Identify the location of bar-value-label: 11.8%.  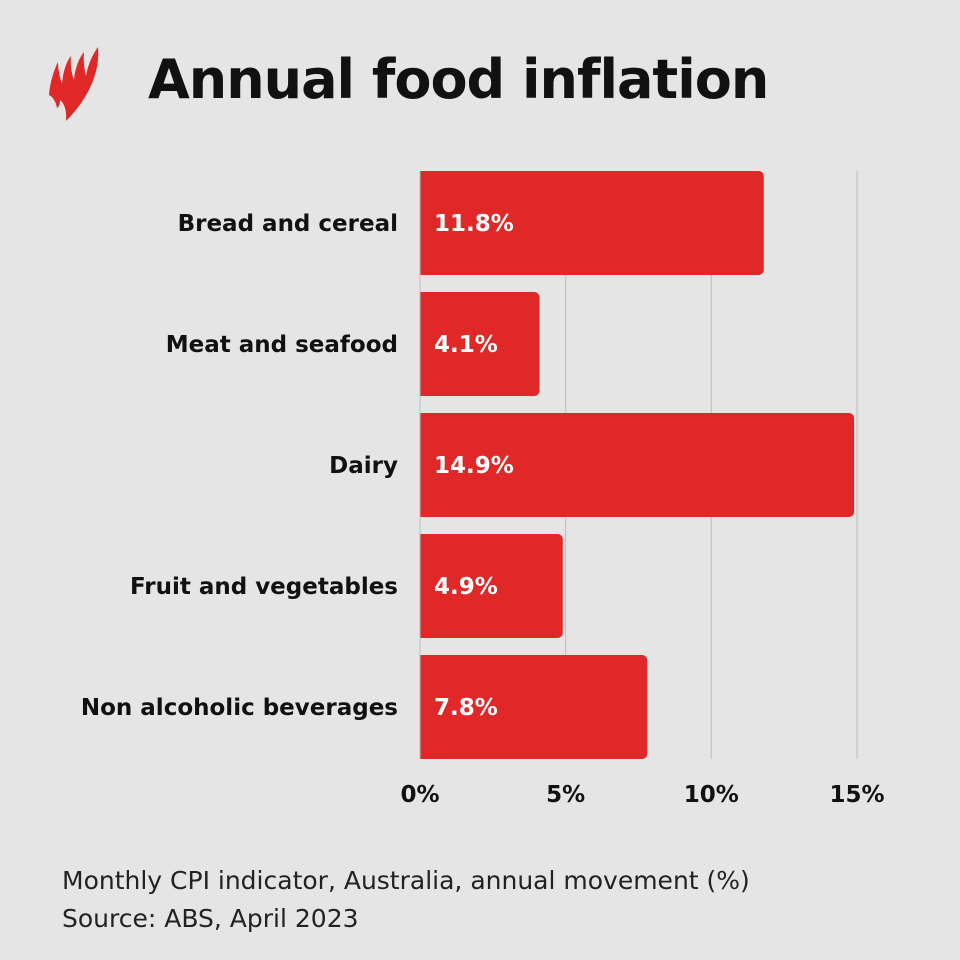
(474, 224).